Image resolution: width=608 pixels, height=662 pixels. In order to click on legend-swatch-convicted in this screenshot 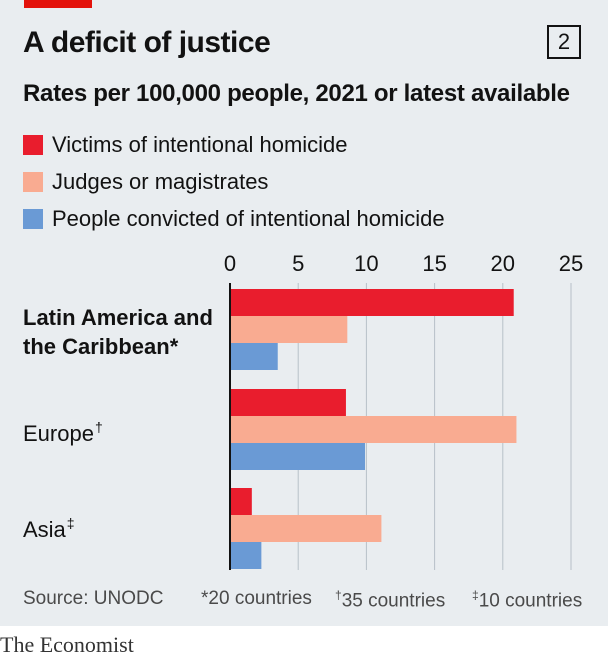, I will do `click(33, 218)`.